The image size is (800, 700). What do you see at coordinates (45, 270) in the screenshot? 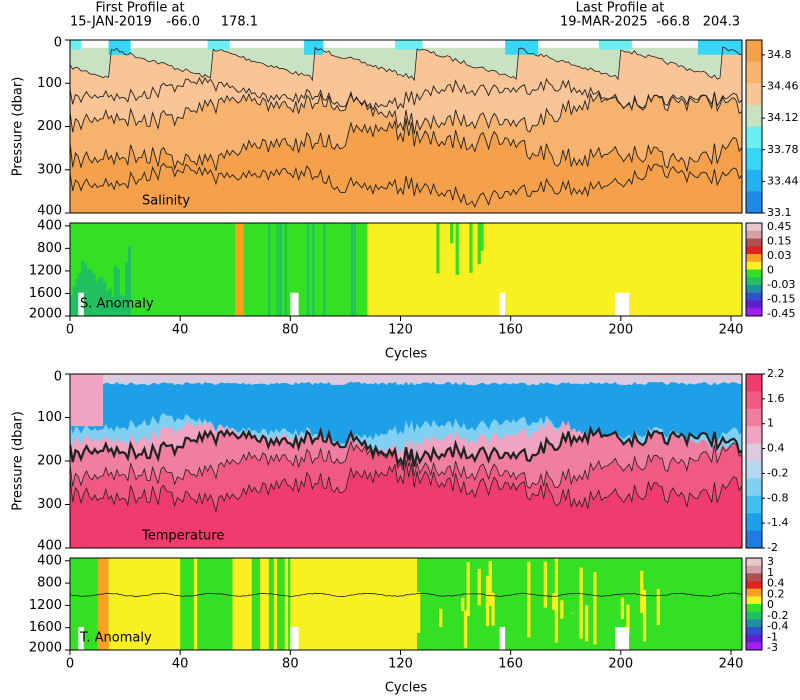
I see `y-tick-label: 1200` at bounding box center [45, 270].